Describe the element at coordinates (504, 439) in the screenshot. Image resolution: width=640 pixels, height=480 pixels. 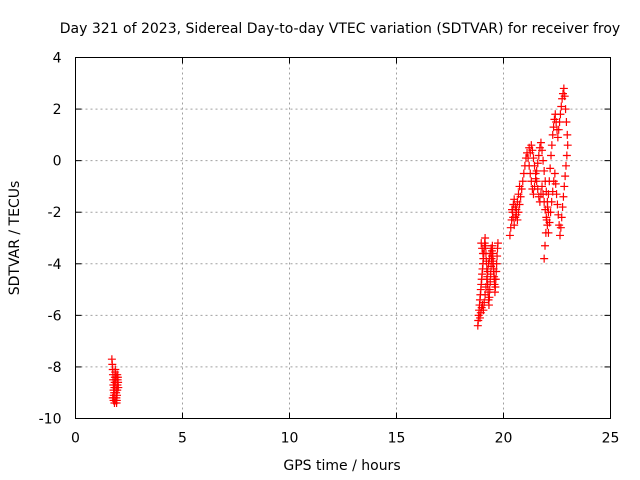
I see `x-tick-label: 20` at that location.